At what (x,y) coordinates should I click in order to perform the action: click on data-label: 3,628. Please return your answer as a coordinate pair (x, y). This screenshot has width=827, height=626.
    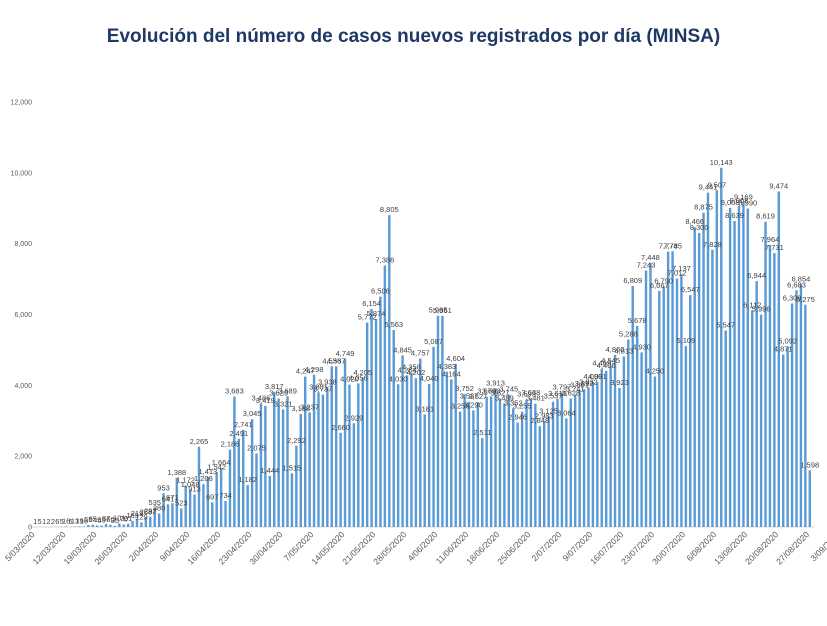
    Looking at the image, I should click on (570, 393).